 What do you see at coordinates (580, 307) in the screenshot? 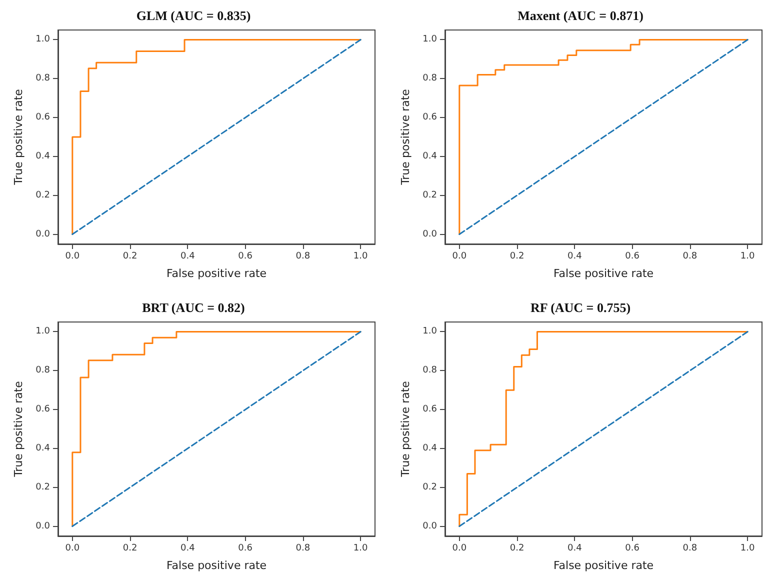
I see `chart-title: RF (AUC = 0.755)` at bounding box center [580, 307].